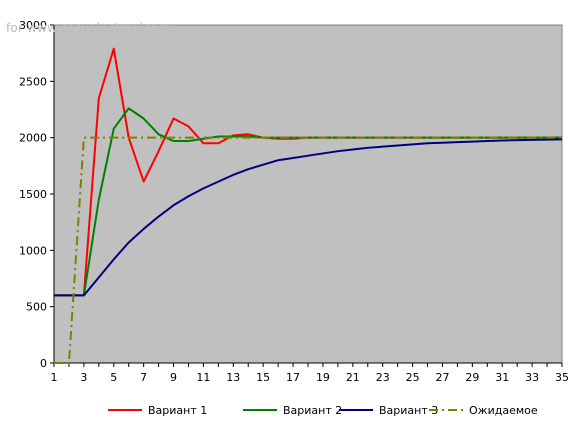  I want to click on x-tick-label: 11, so click(203, 377).